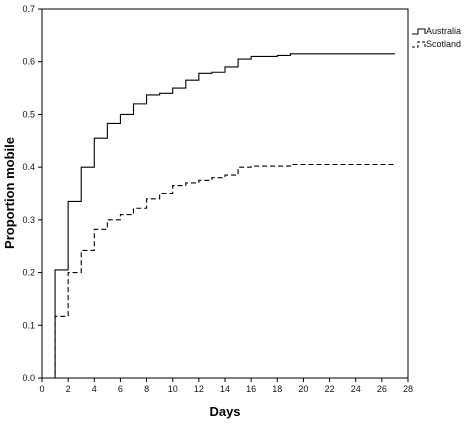  Describe the element at coordinates (303, 389) in the screenshot. I see `x-tick-label: 20` at that location.